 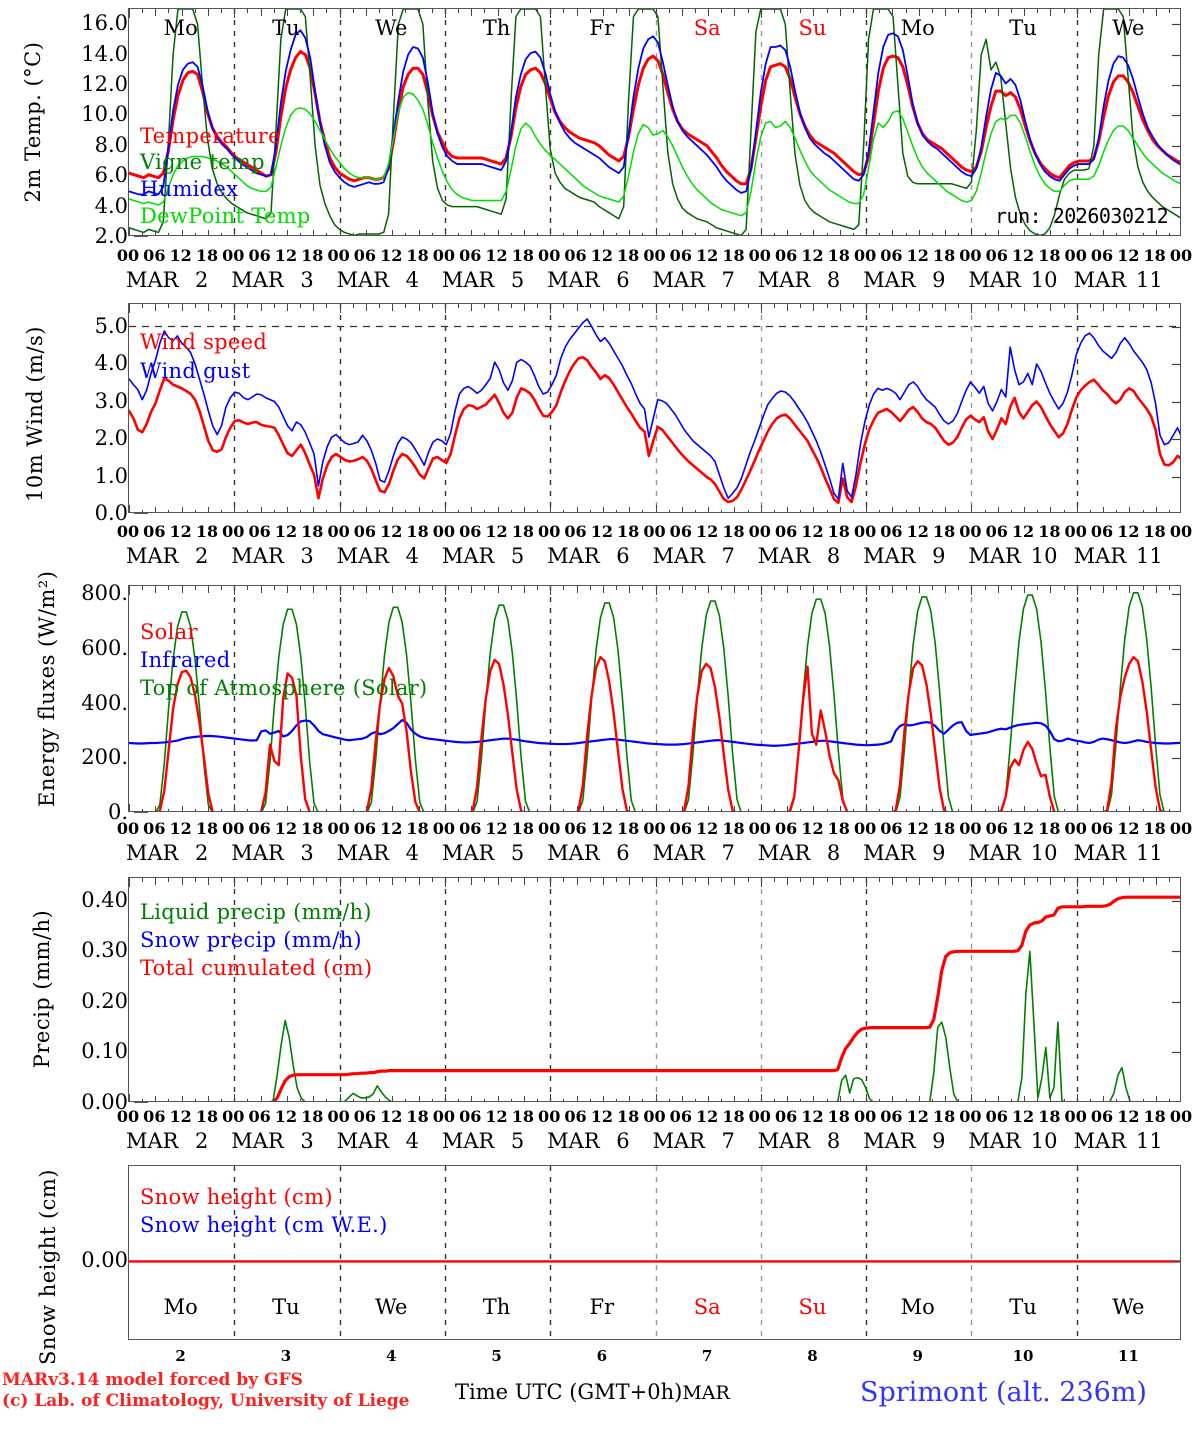 I want to click on x-axis-day-label: 6, so click(x=623, y=1141).